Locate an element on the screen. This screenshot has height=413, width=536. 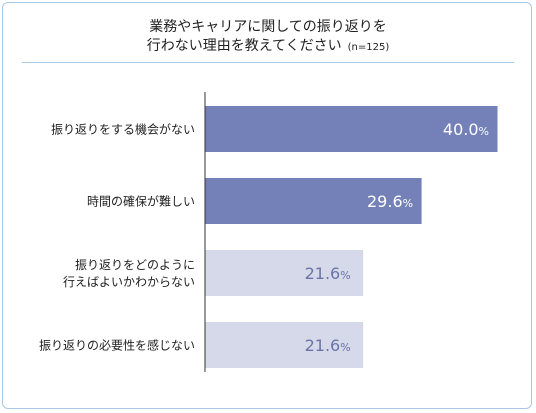
value-number-4: 21.6 is located at coordinates (323, 345).